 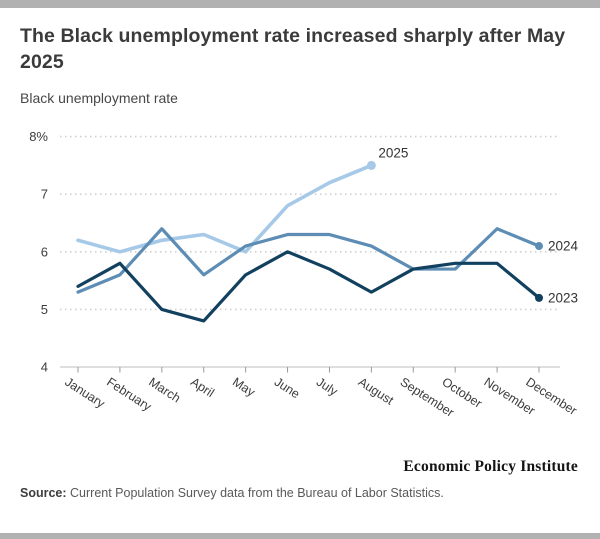 I want to click on y-axis-tick-label: 7, so click(x=44, y=194).